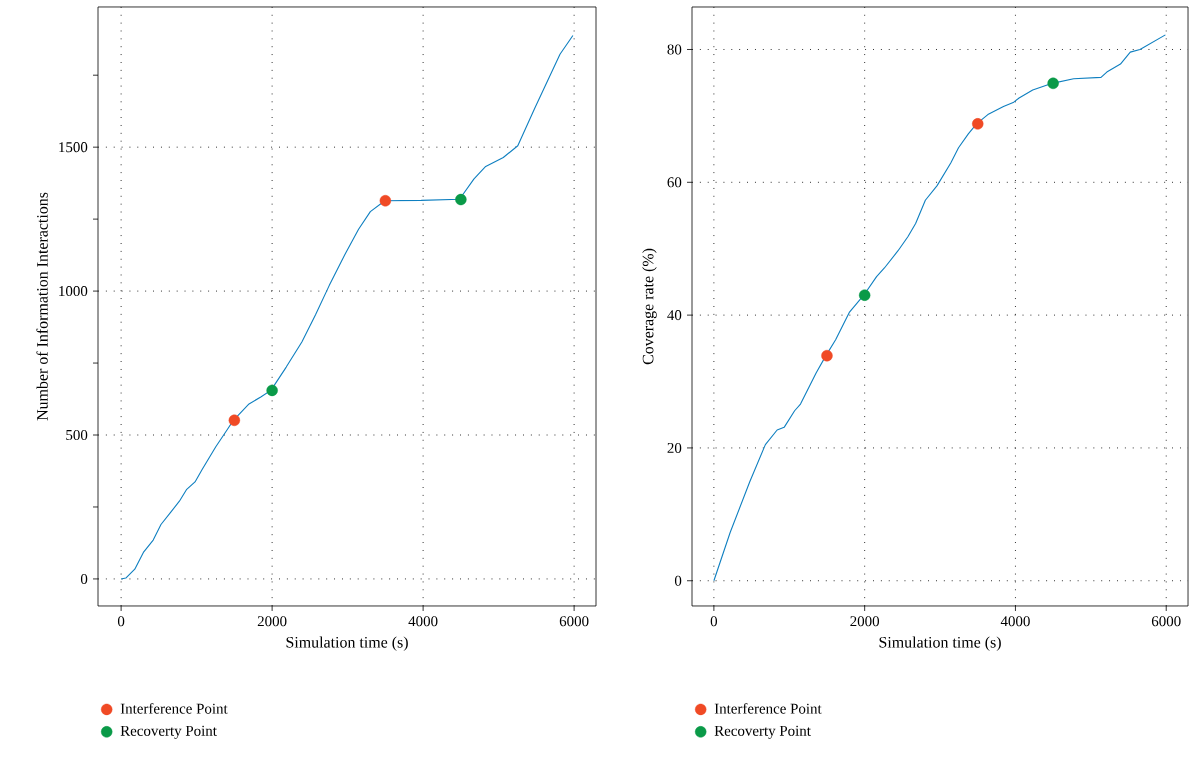  Describe the element at coordinates (649, 306) in the screenshot. I see `y-axis-title: Coverage rate (%)` at that location.